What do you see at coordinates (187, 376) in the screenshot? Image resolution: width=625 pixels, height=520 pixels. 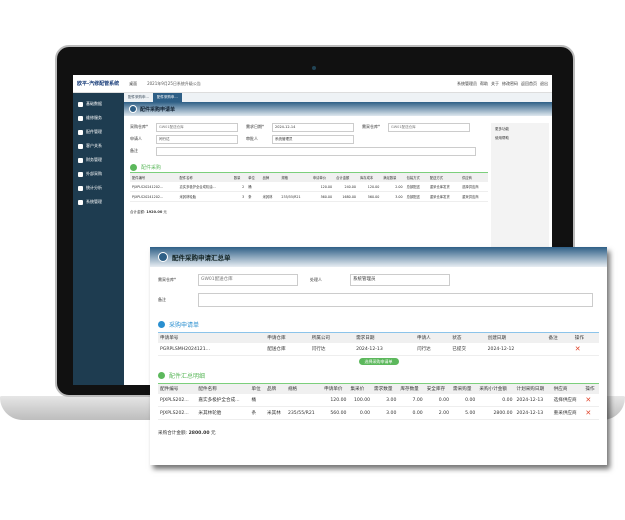 I see `section-title: 配件汇总明细` at bounding box center [187, 376].